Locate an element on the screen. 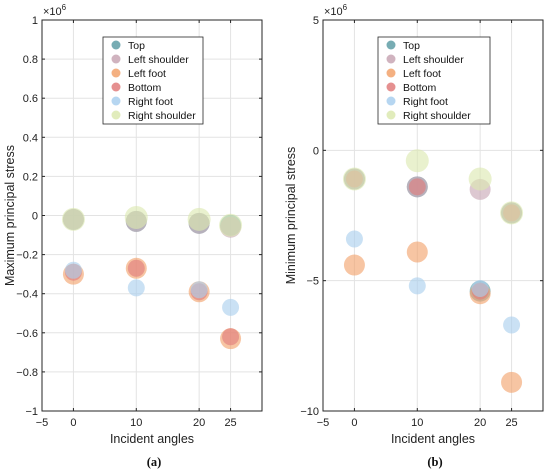 This screenshot has width=550, height=474. y-tick-label: −0.4 is located at coordinates (27, 295).